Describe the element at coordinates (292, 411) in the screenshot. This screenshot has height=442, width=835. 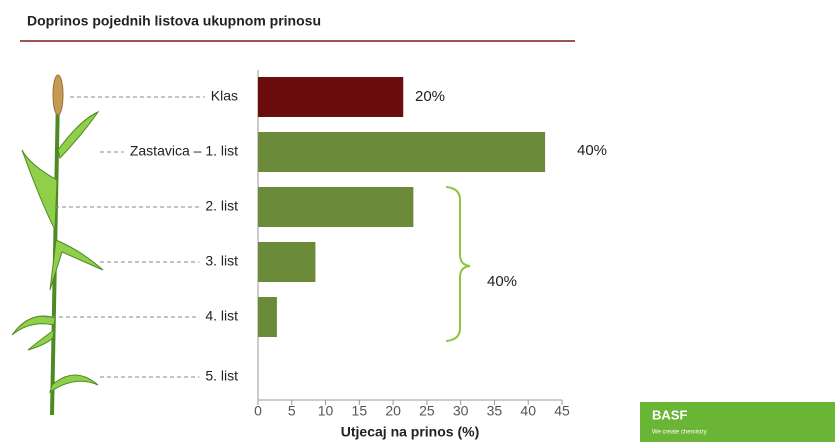
I see `x-tick-label: 5` at that location.